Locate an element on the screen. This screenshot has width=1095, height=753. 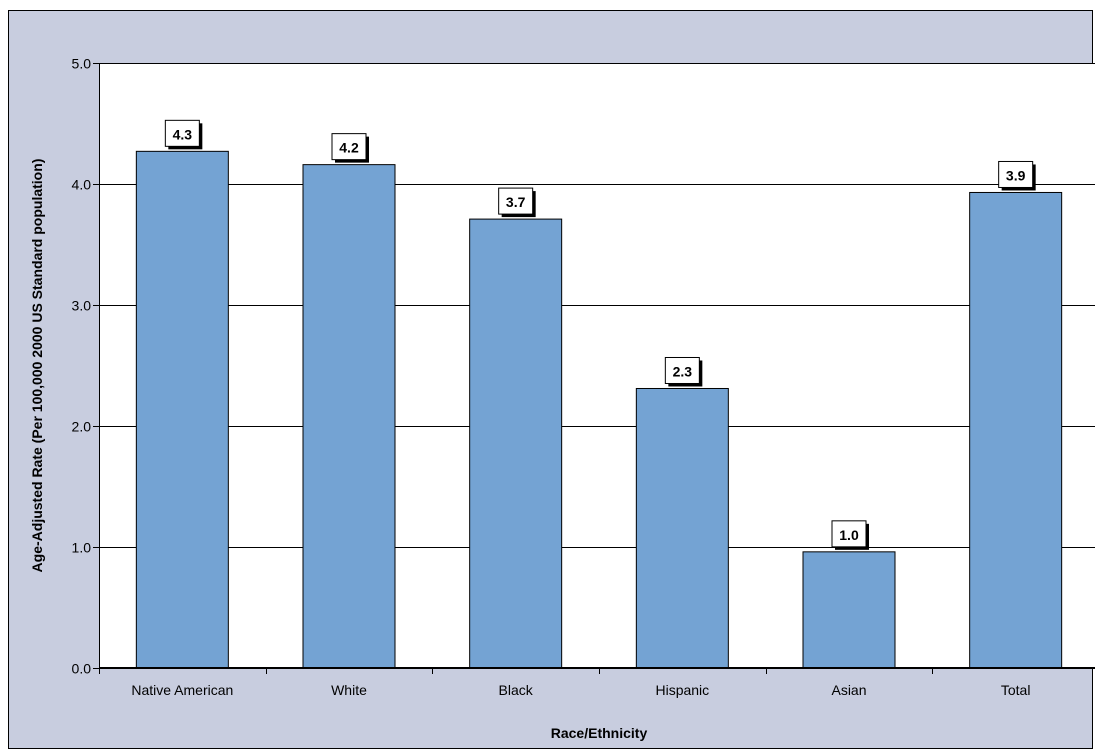
data-label: 4.3 is located at coordinates (183, 134).